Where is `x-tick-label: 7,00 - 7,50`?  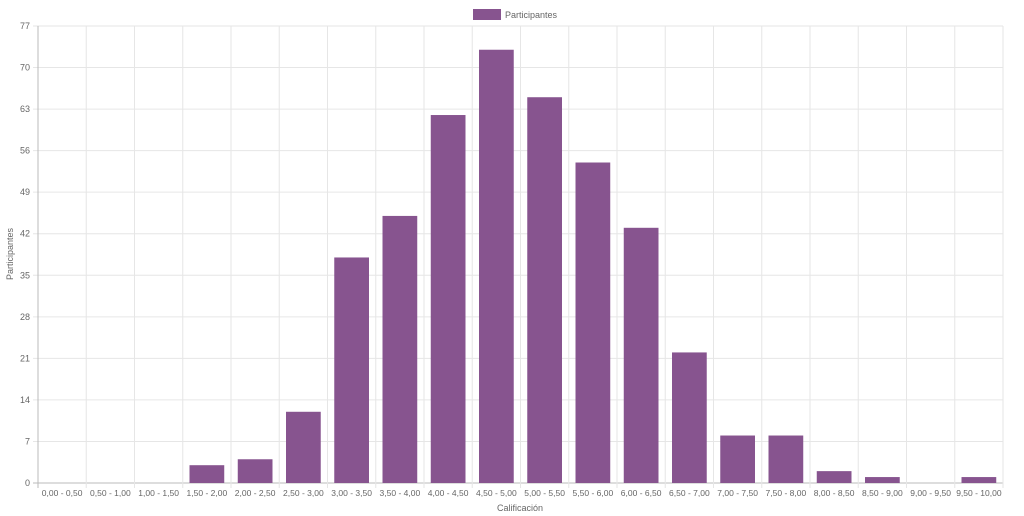
x-tick-label: 7,00 - 7,50 is located at coordinates (737, 493).